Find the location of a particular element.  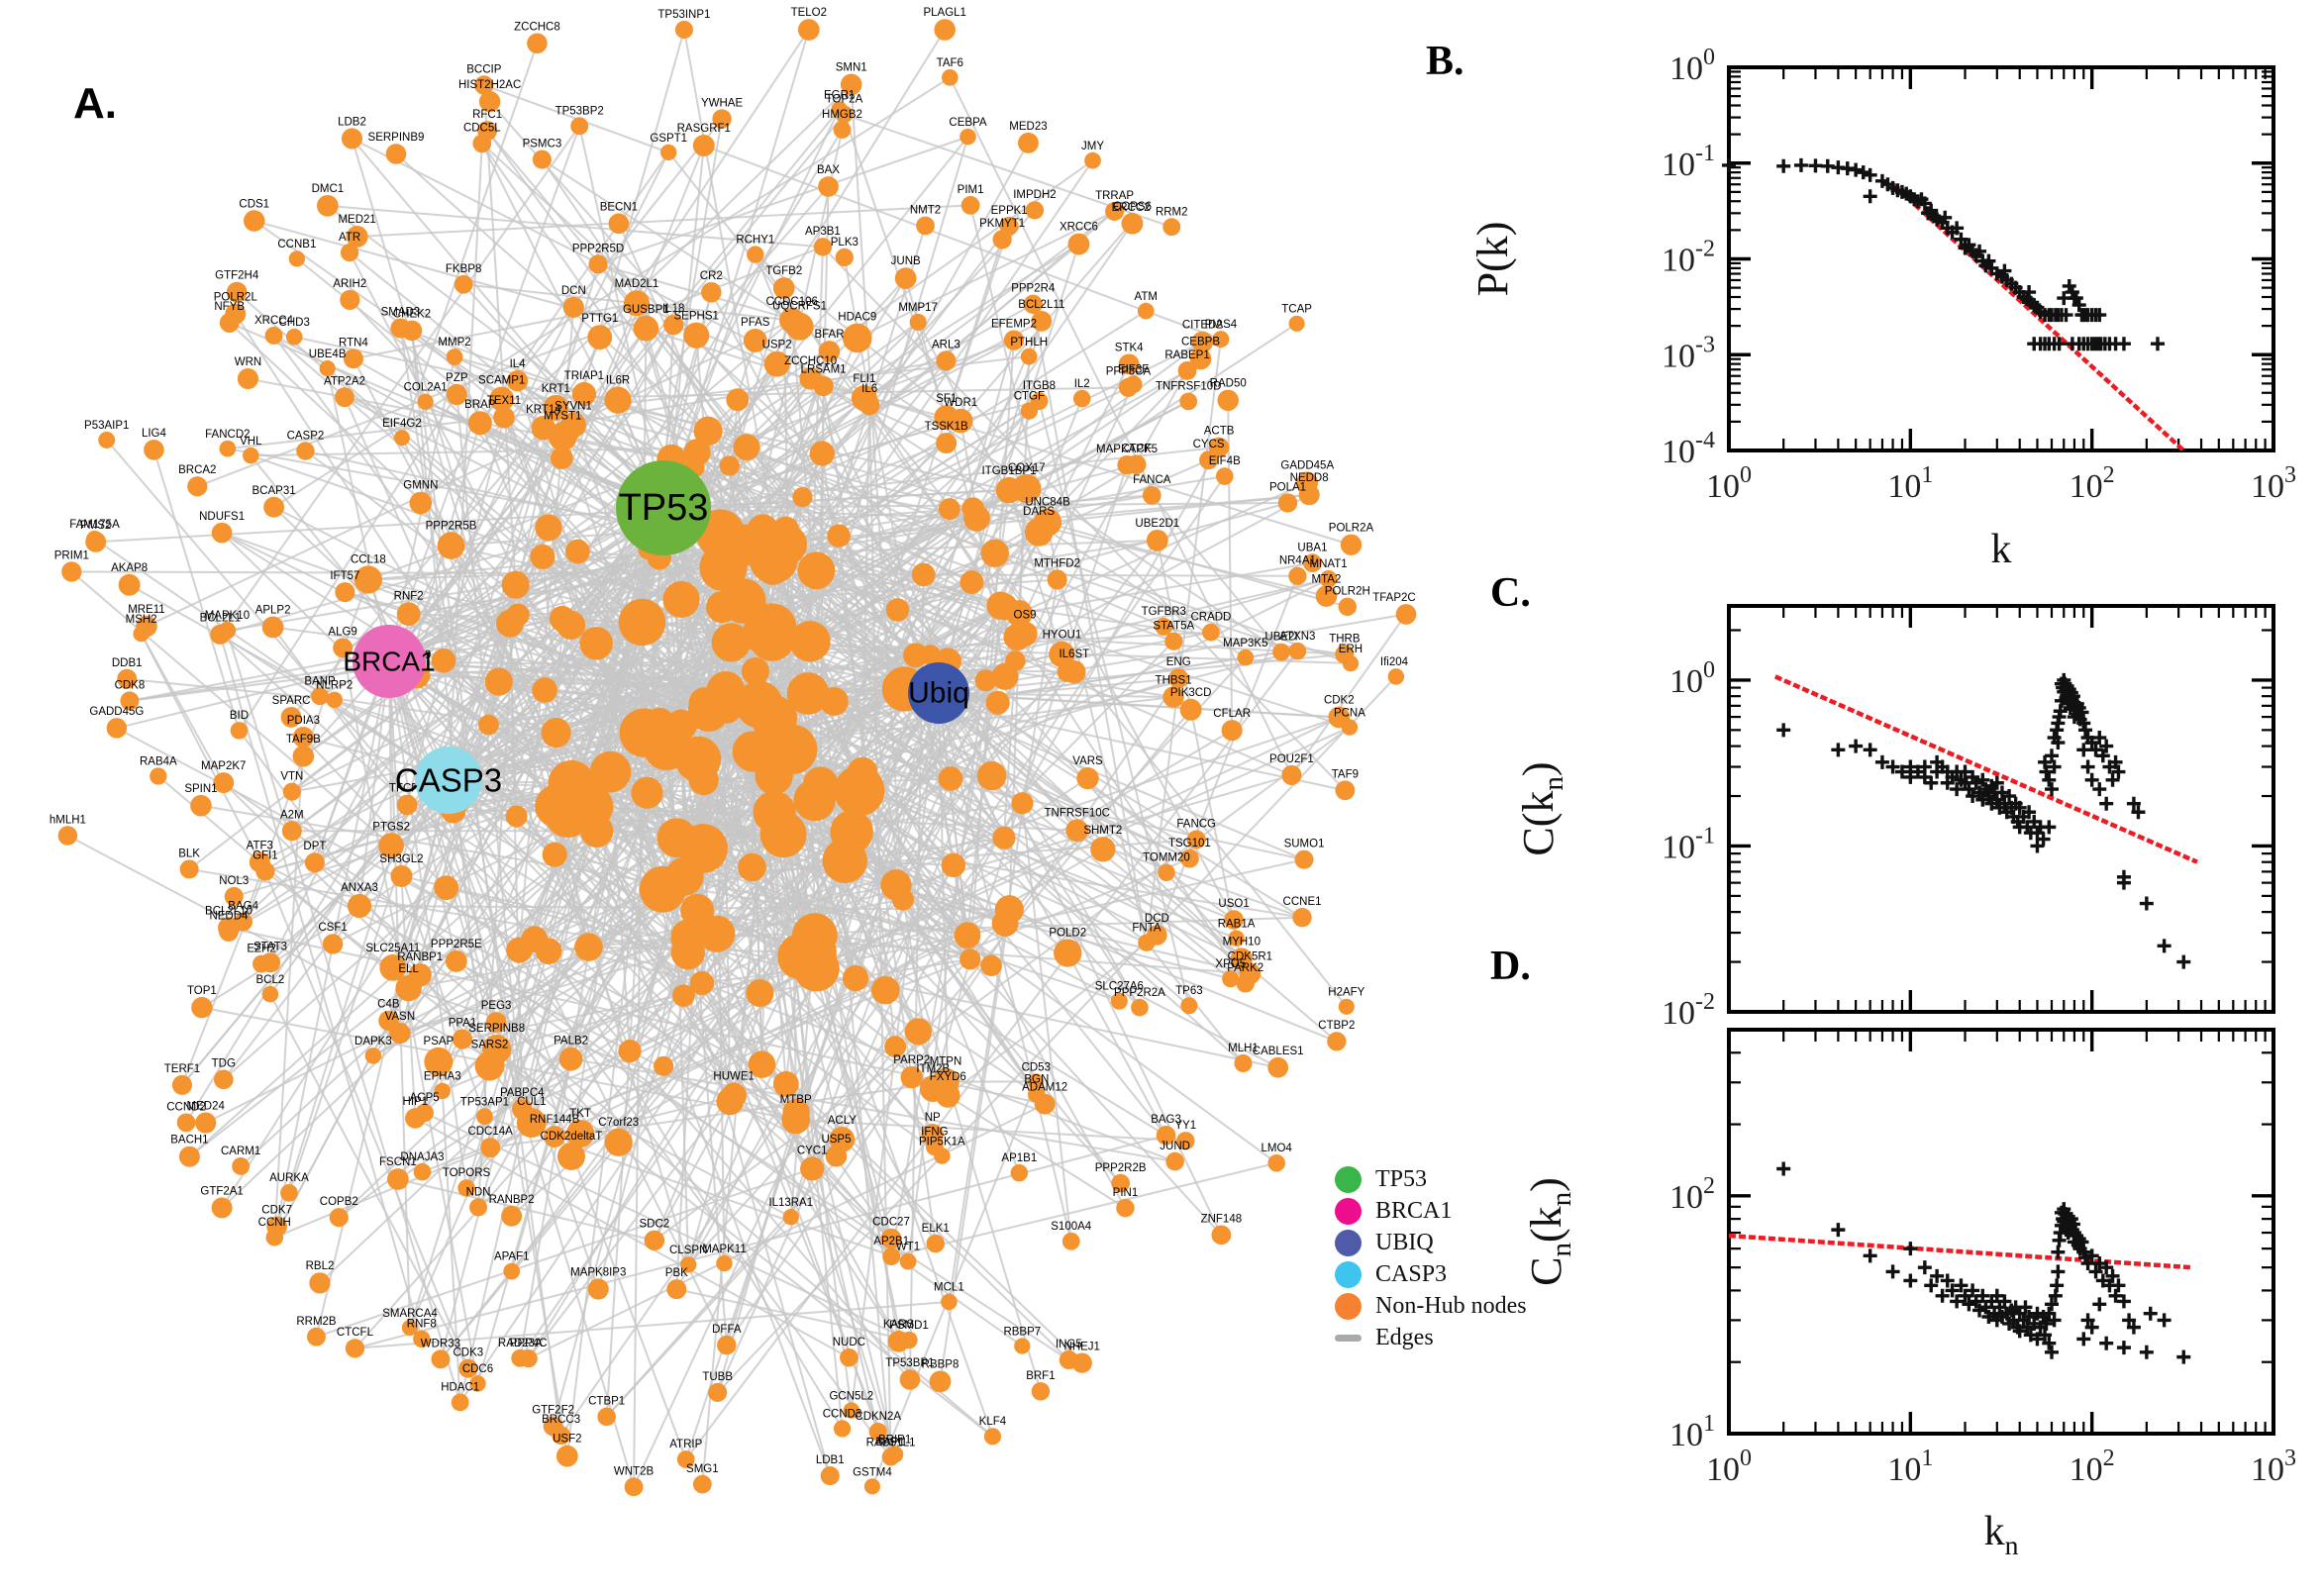

tick-label: 10⁰ is located at coordinates (1729, 483).